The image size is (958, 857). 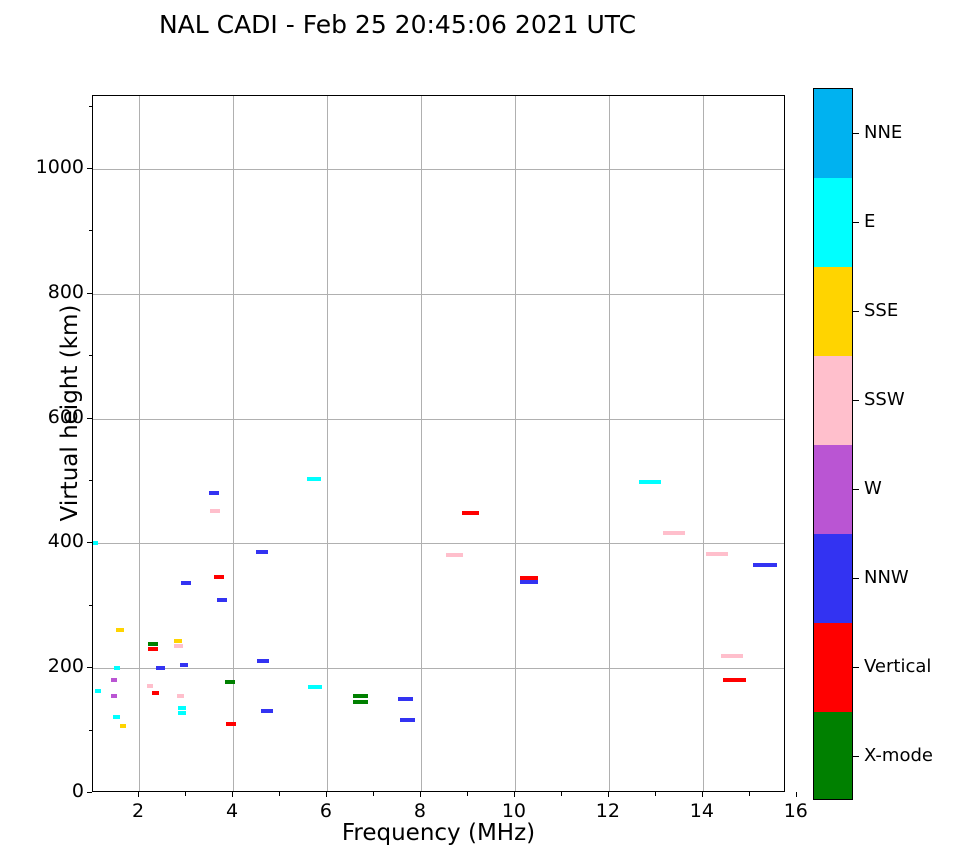 What do you see at coordinates (881, 310) in the screenshot?
I see `colorbar-label-sse: SSE` at bounding box center [881, 310].